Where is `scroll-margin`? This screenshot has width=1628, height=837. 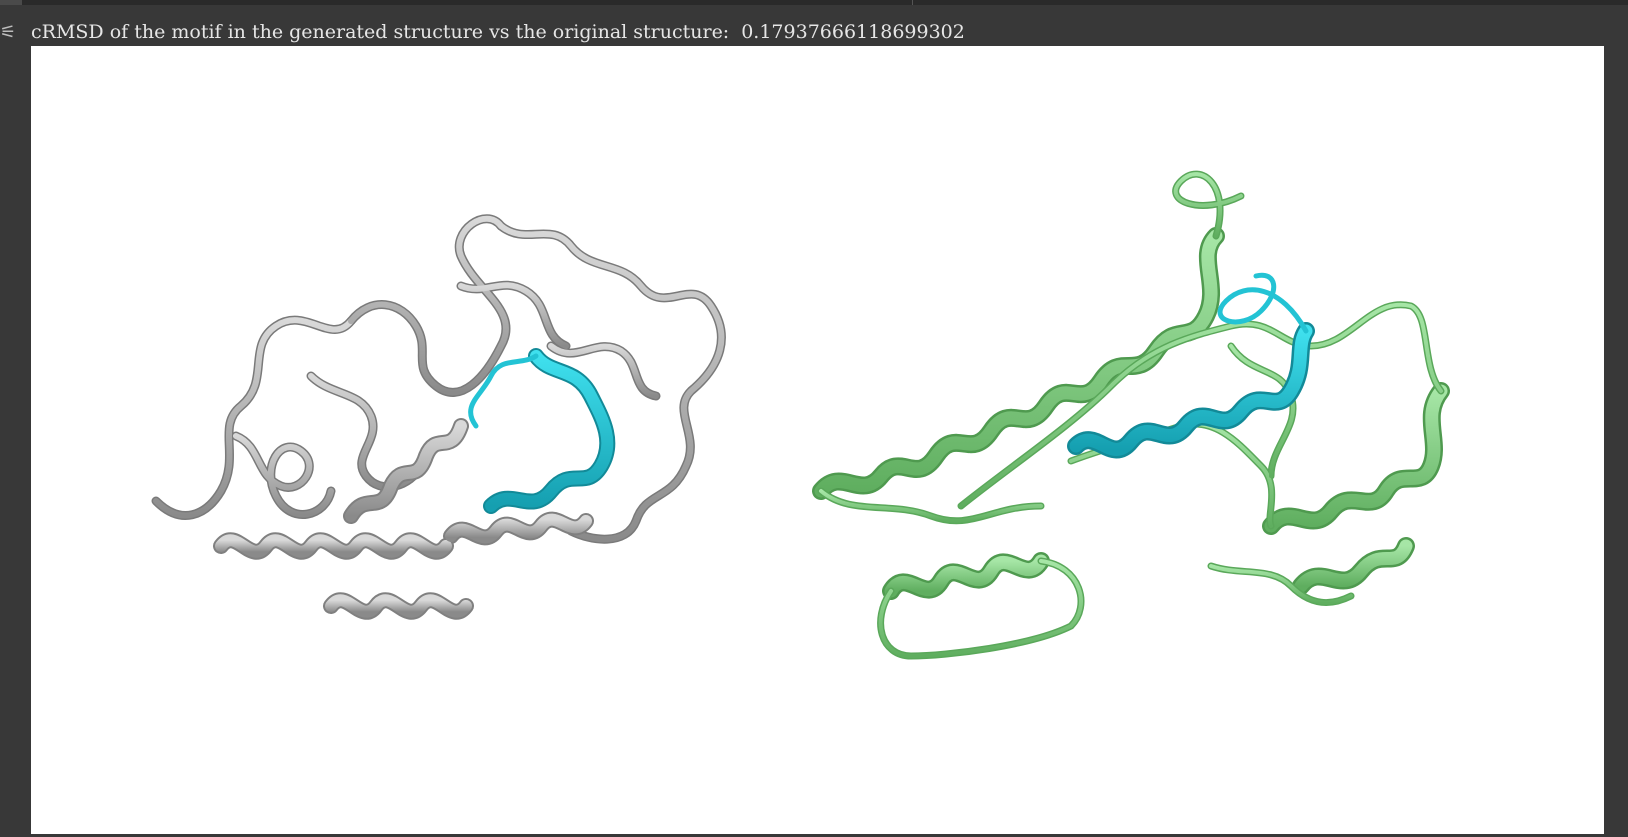 scroll-margin is located at coordinates (1616, 441).